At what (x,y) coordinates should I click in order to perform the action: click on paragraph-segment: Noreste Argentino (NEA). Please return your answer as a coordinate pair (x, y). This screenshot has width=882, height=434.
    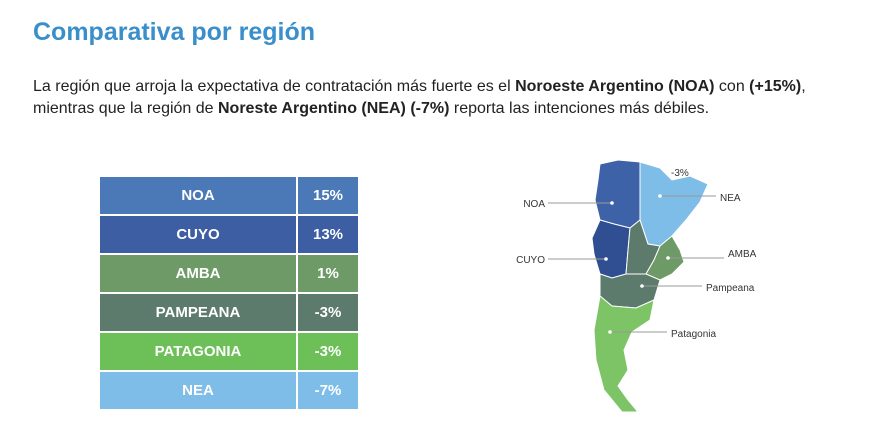
    Looking at the image, I should click on (312, 108).